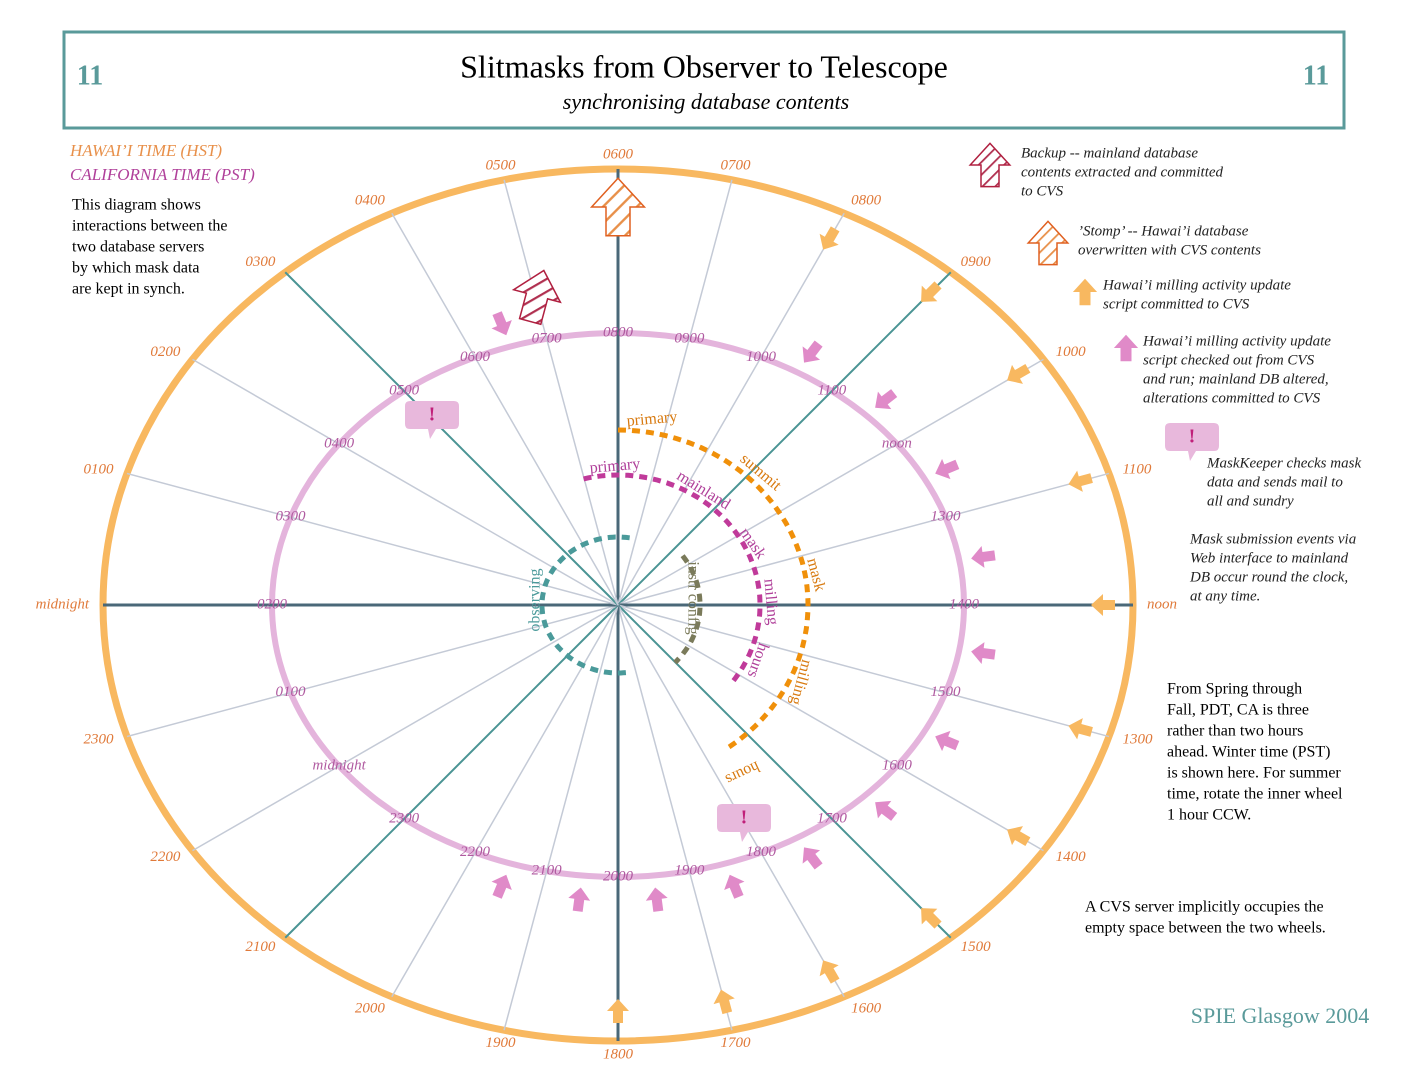 This screenshot has width=1408, height=1088. I want to click on outer-hour-label: 2000, so click(370, 1008).